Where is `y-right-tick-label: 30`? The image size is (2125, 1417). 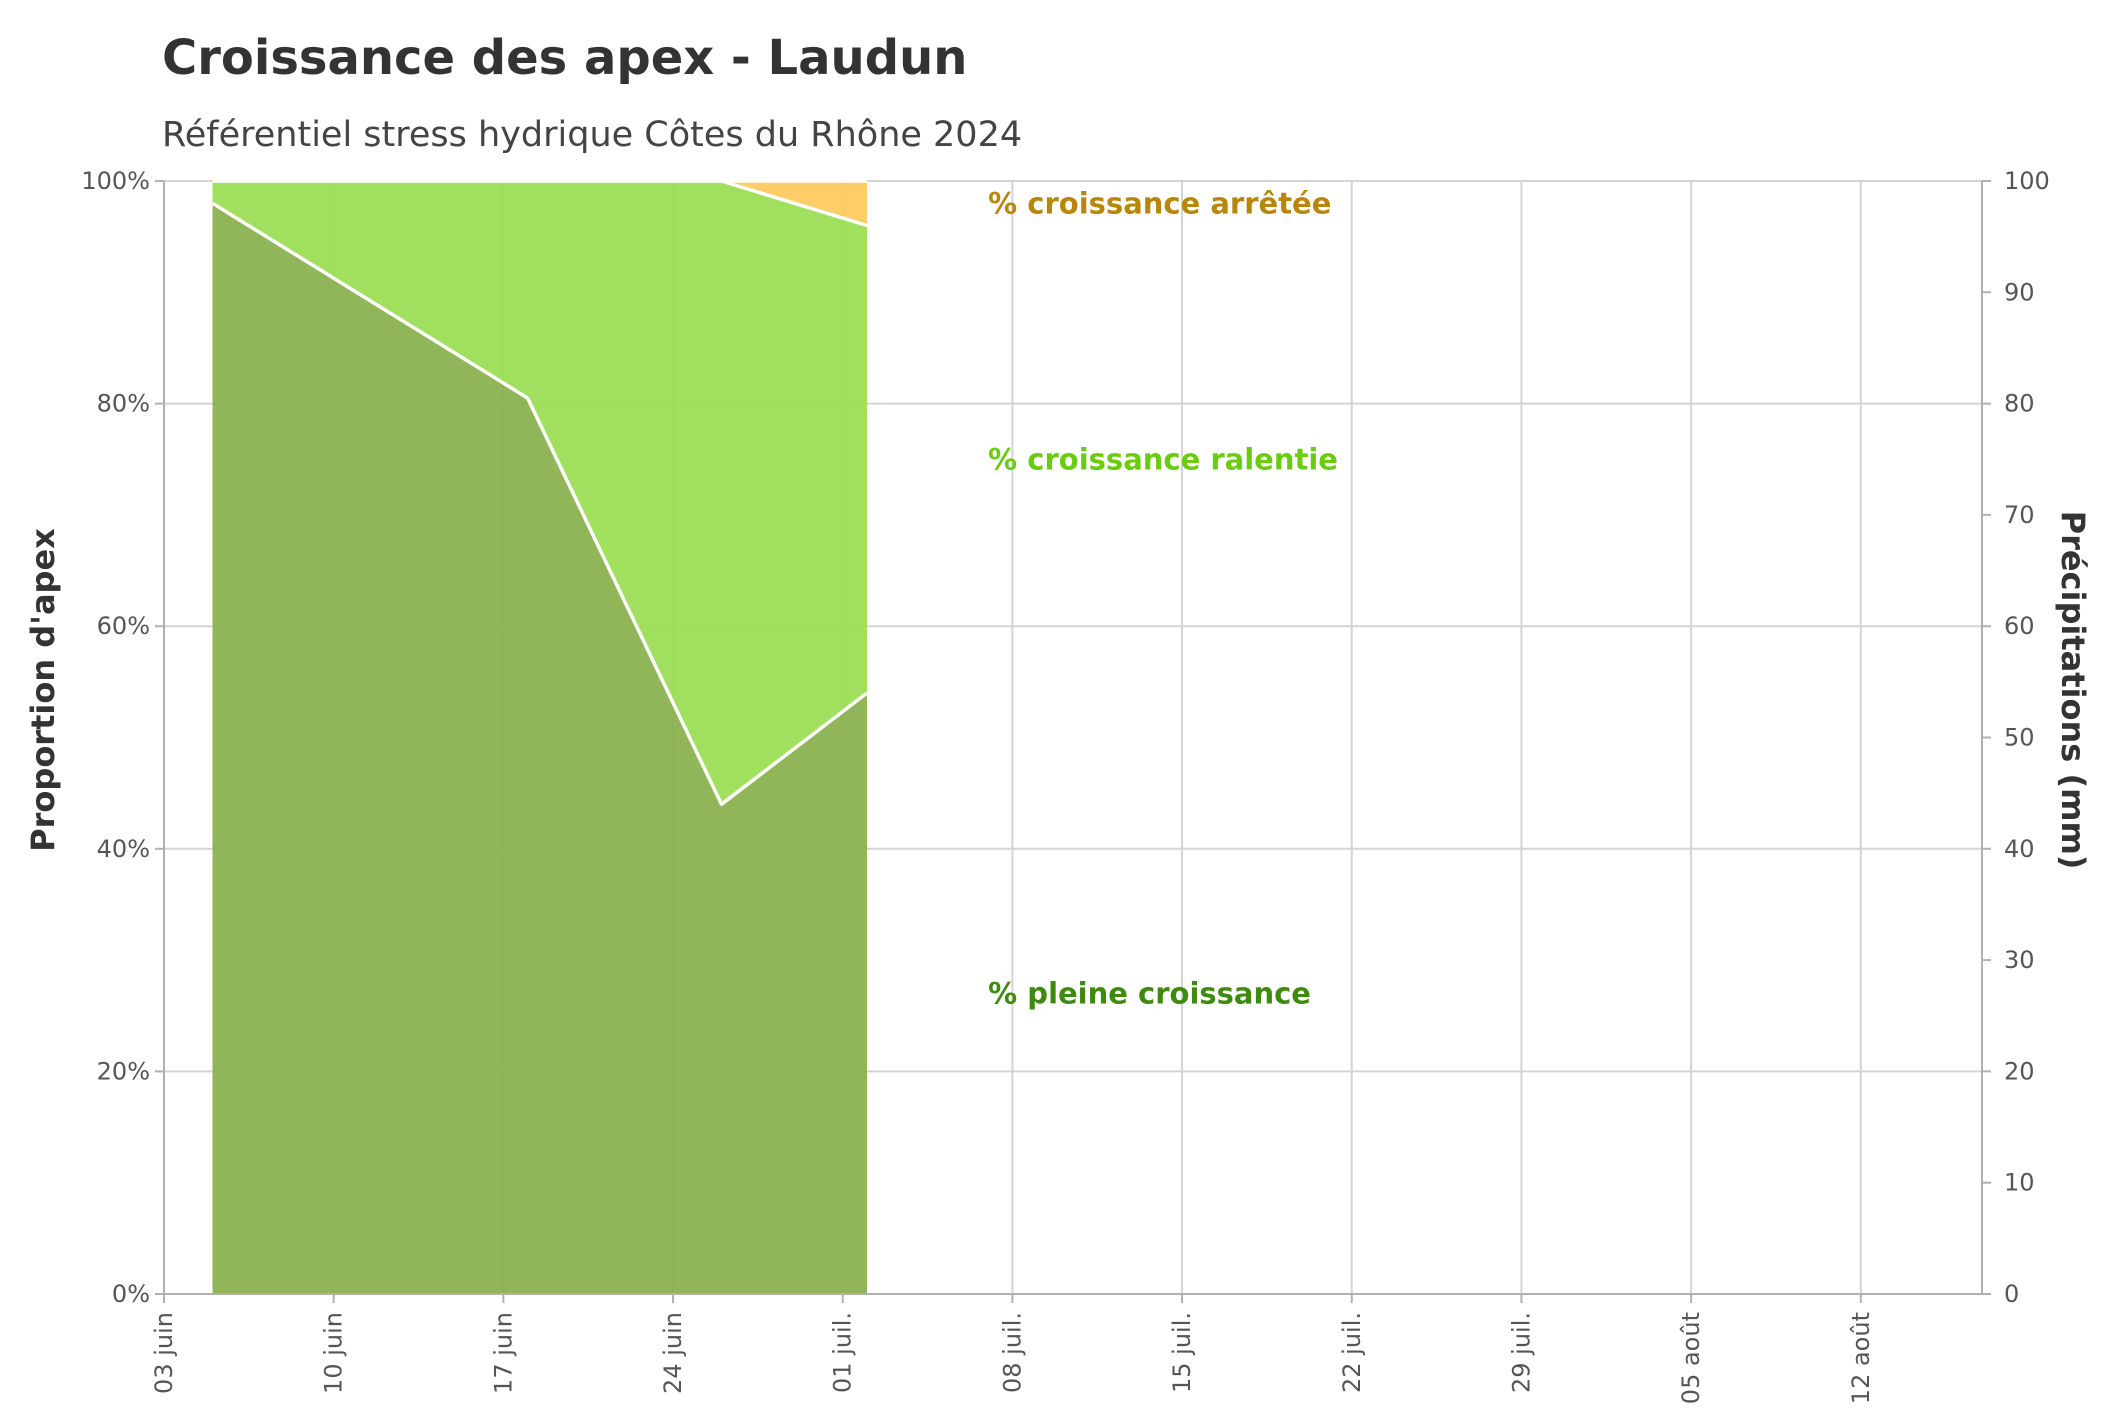 y-right-tick-label: 30 is located at coordinates (2019, 960).